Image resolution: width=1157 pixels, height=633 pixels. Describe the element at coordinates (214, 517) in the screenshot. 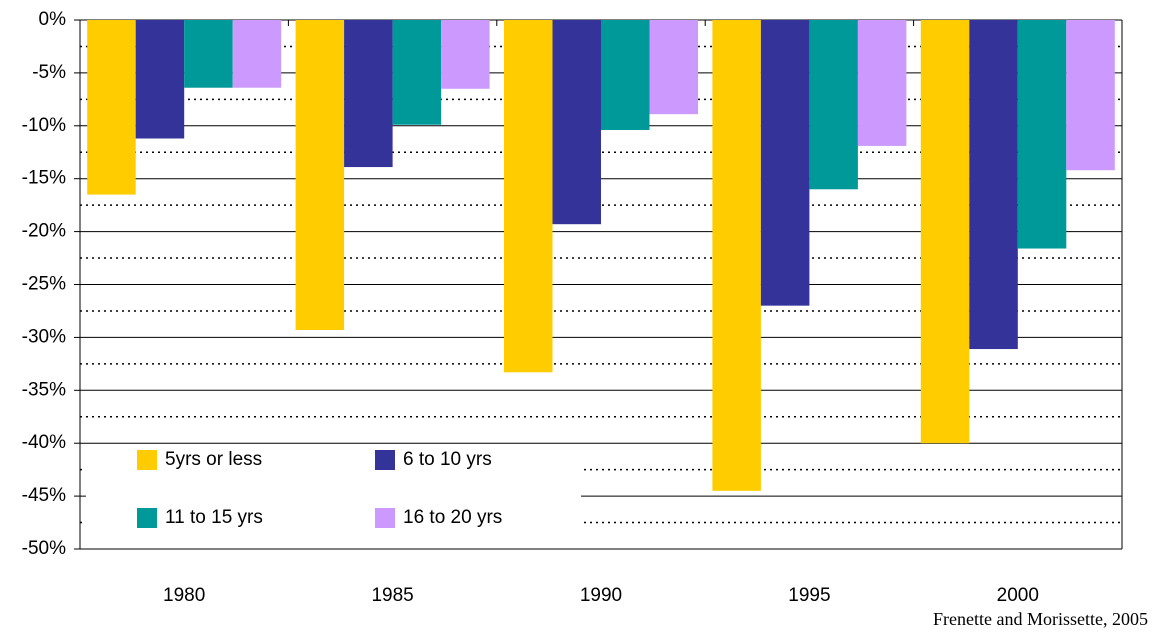

I see `legend-label: 11 to 15 yrs` at that location.